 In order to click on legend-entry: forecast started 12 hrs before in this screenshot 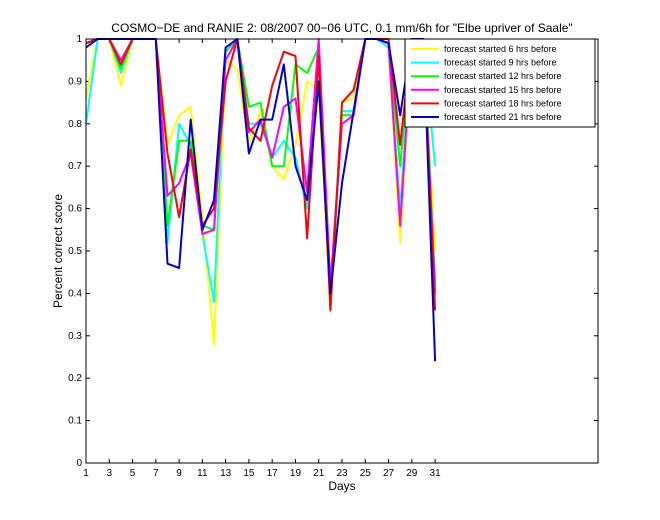, I will do `click(503, 76)`.